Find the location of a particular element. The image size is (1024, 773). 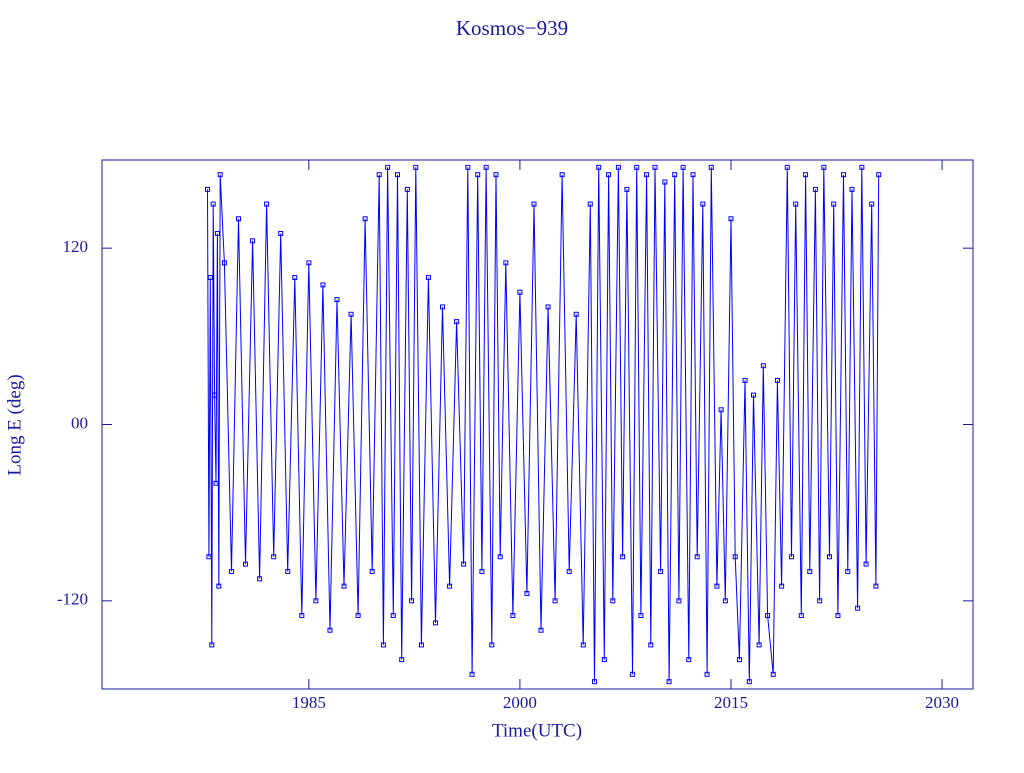

y-tick-label: 120 is located at coordinates (76, 246).